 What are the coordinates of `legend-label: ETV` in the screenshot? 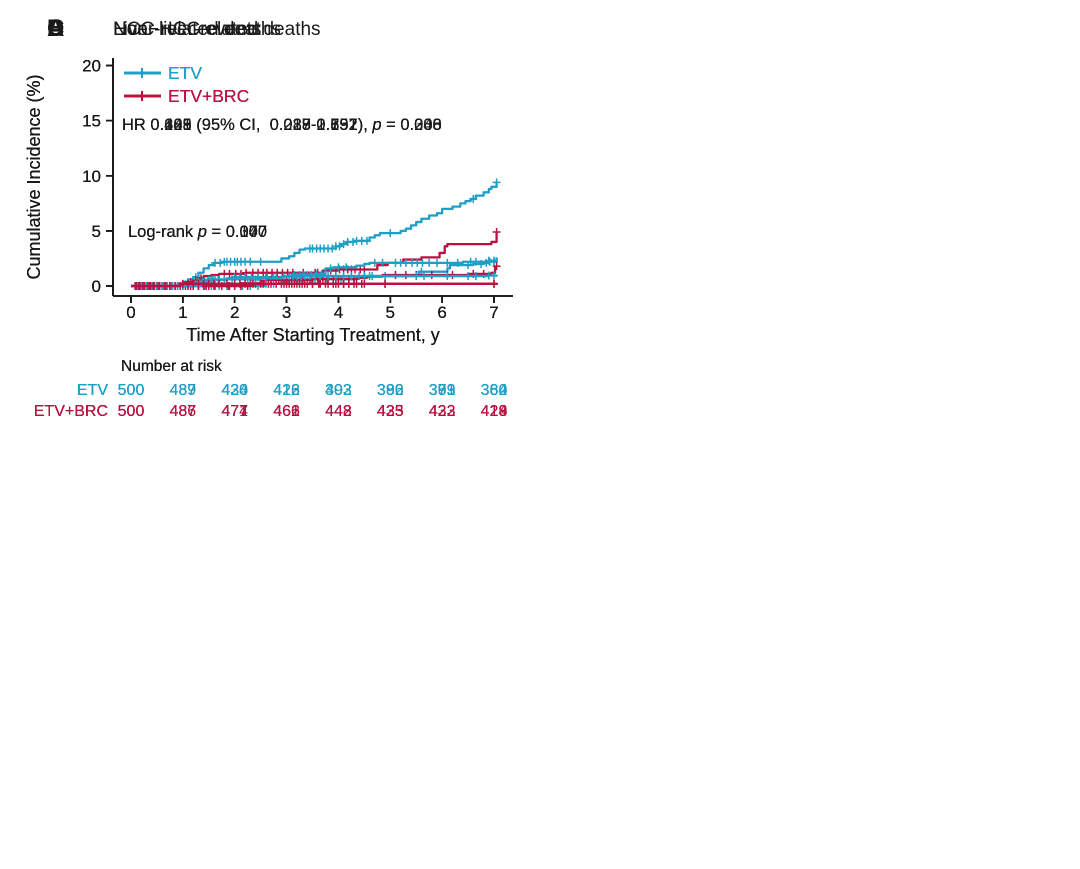 It's located at (185, 73).